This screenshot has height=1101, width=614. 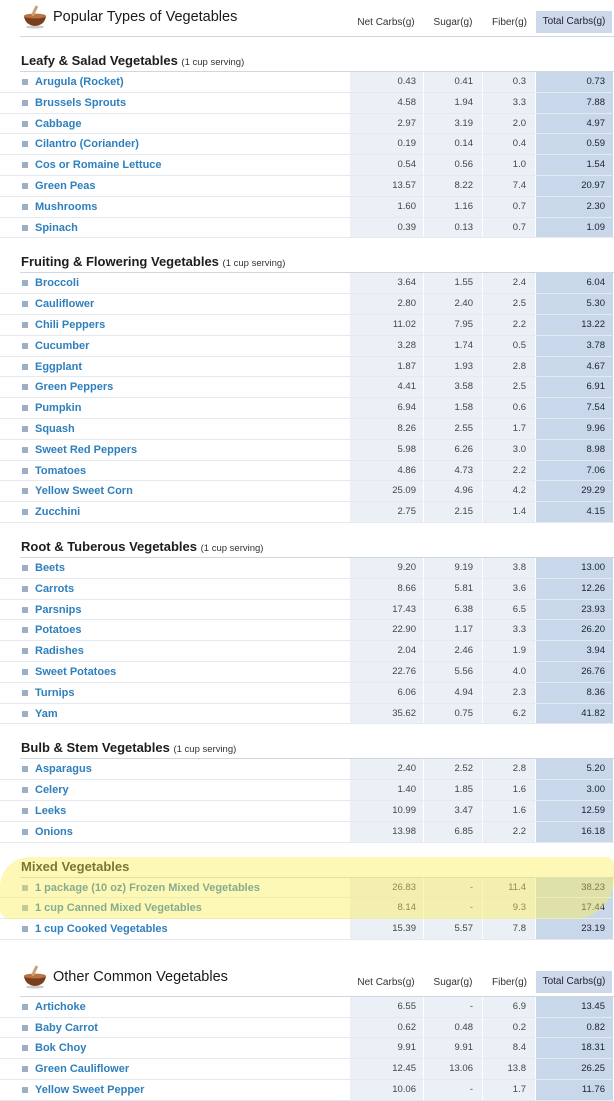 I want to click on sugar-cell: 0.14, so click(x=453, y=144).